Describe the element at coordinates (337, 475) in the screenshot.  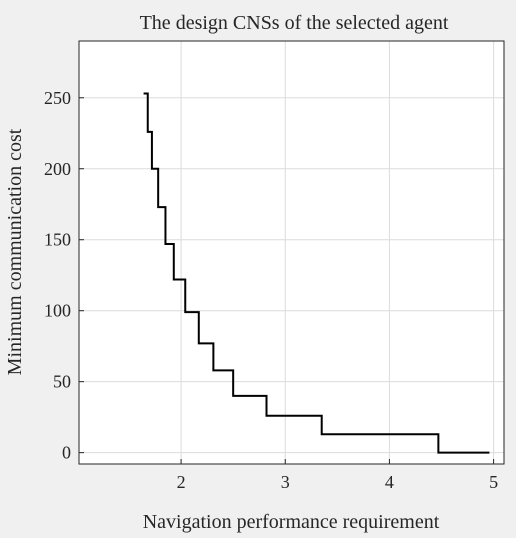
I see `x-axis: 2 3 4 5` at that location.